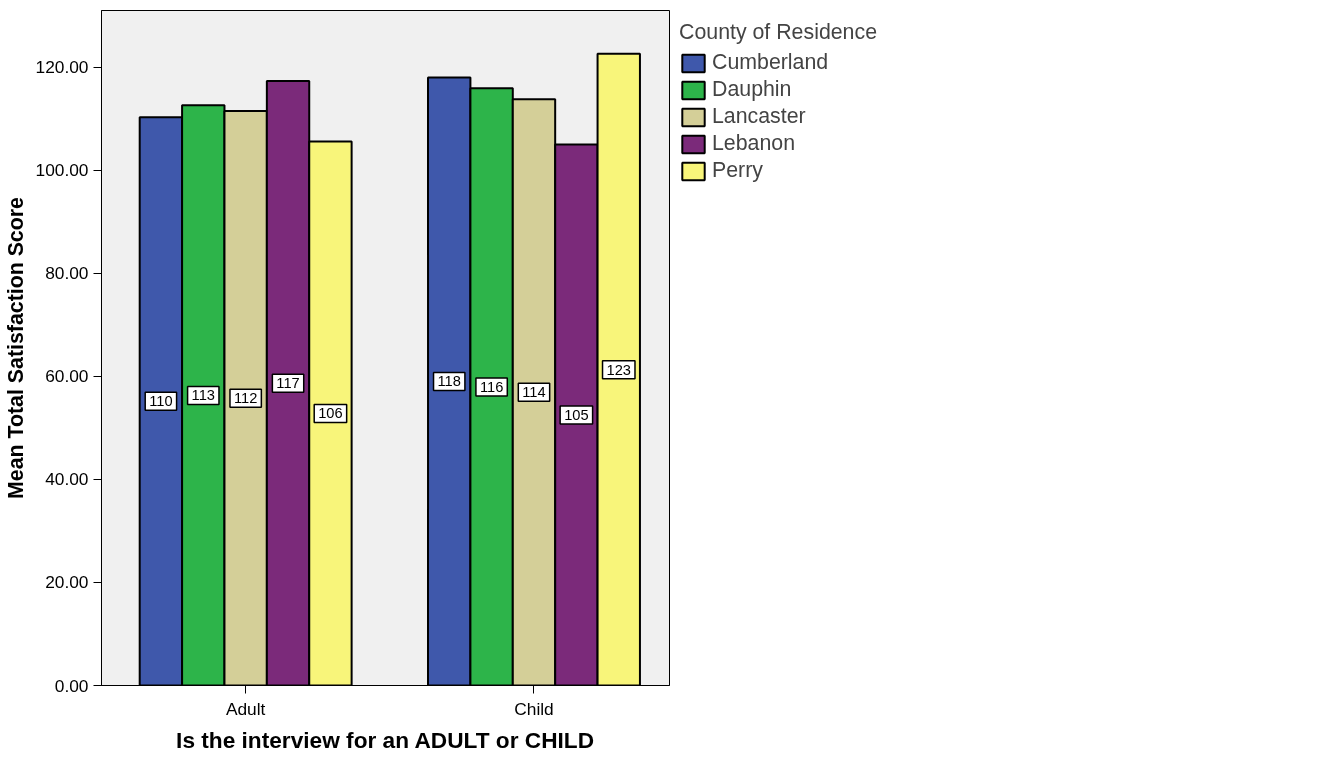 Image resolution: width=1322 pixels, height=763 pixels. I want to click on legend-title: County of Residence, so click(778, 32).